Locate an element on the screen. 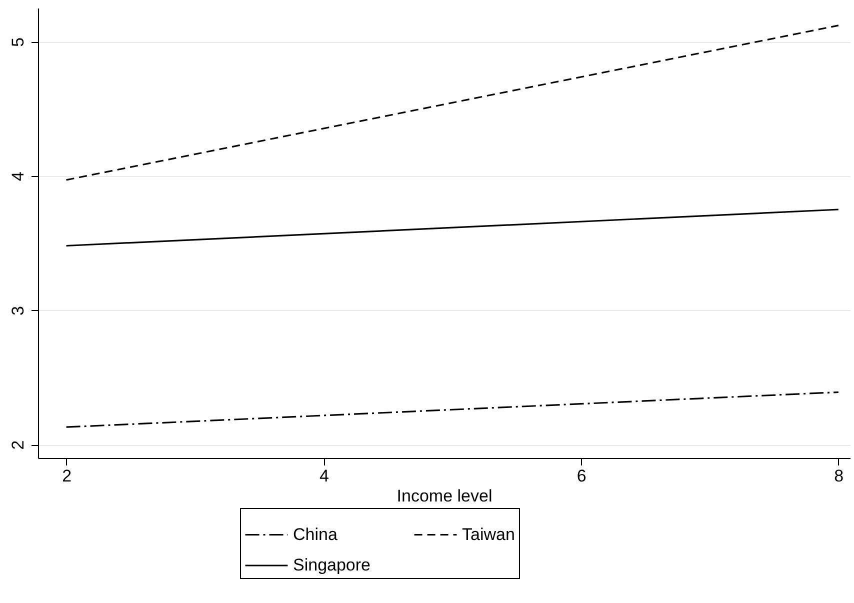 This screenshot has height=603, width=854. legend-label: China is located at coordinates (315, 534).